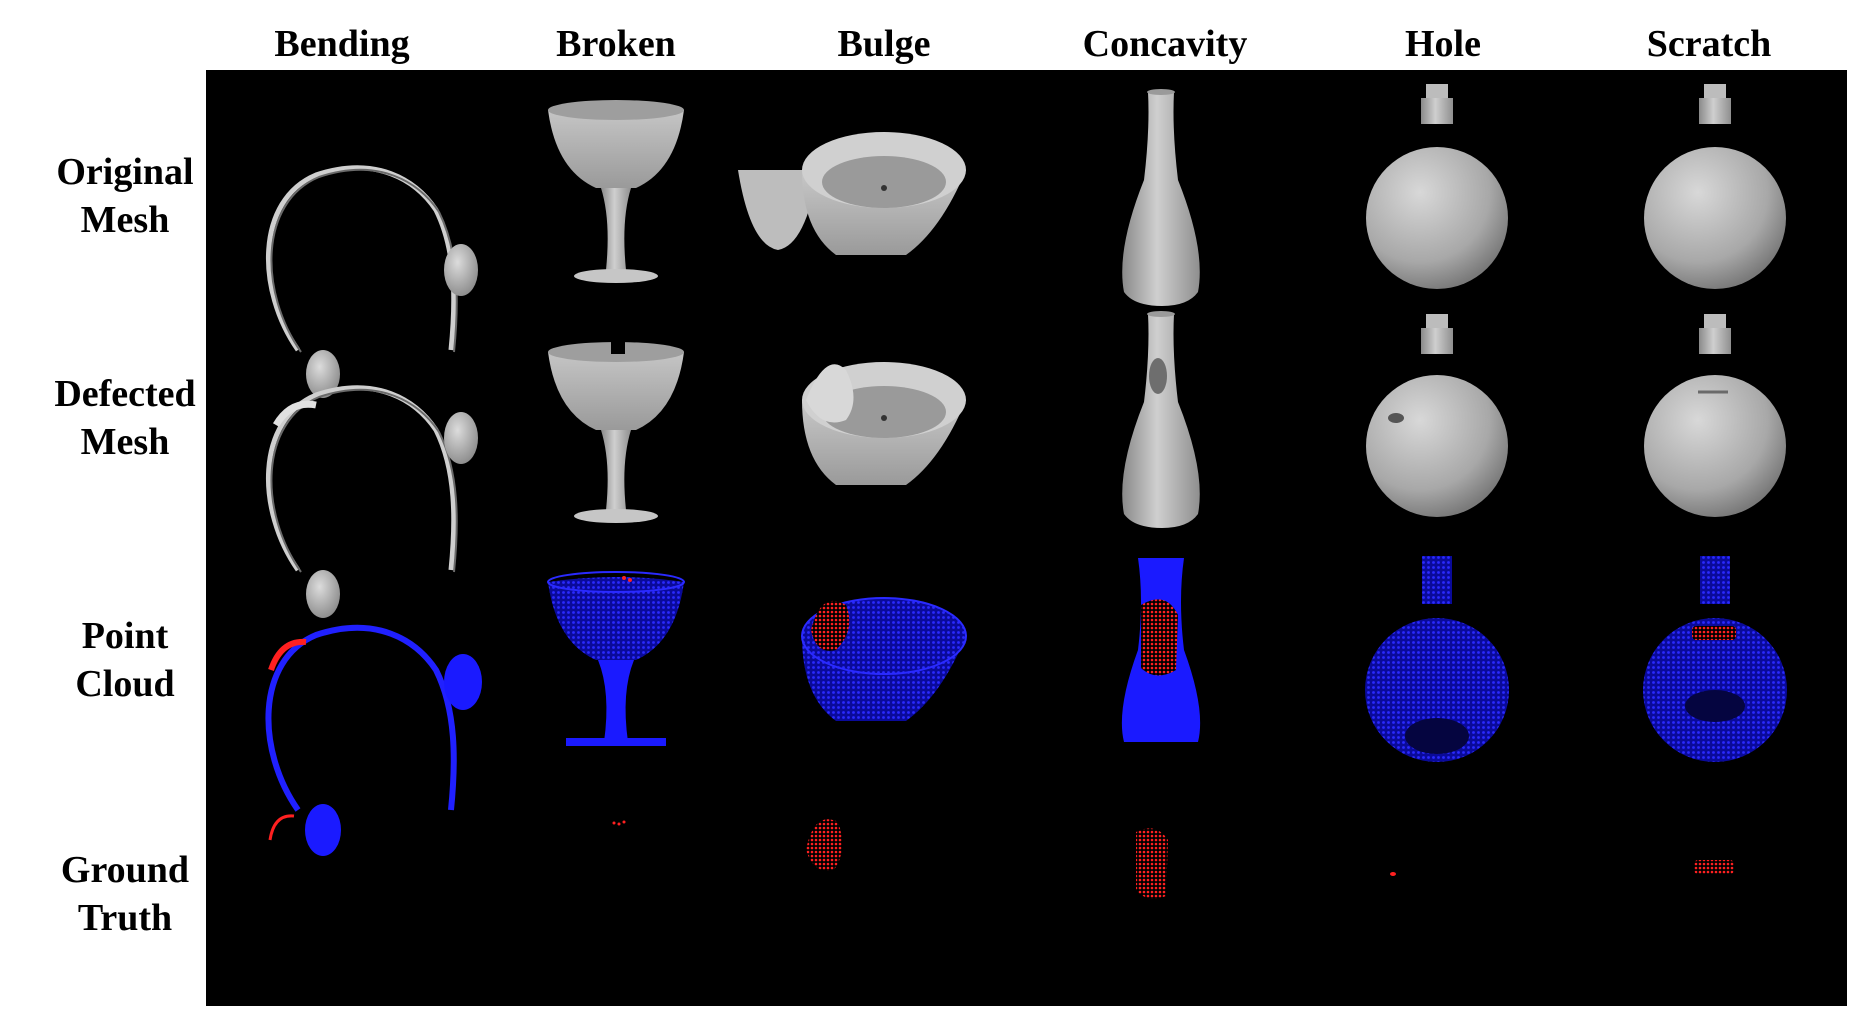 This screenshot has height=1022, width=1865. Describe the element at coordinates (1165, 44) in the screenshot. I see `column-header-concavity: Concavity` at that location.